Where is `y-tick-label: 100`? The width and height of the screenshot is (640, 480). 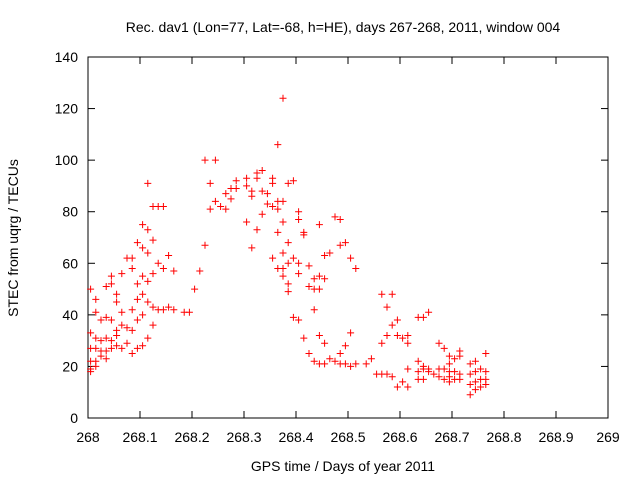 y-tick-label: 100 is located at coordinates (67, 160).